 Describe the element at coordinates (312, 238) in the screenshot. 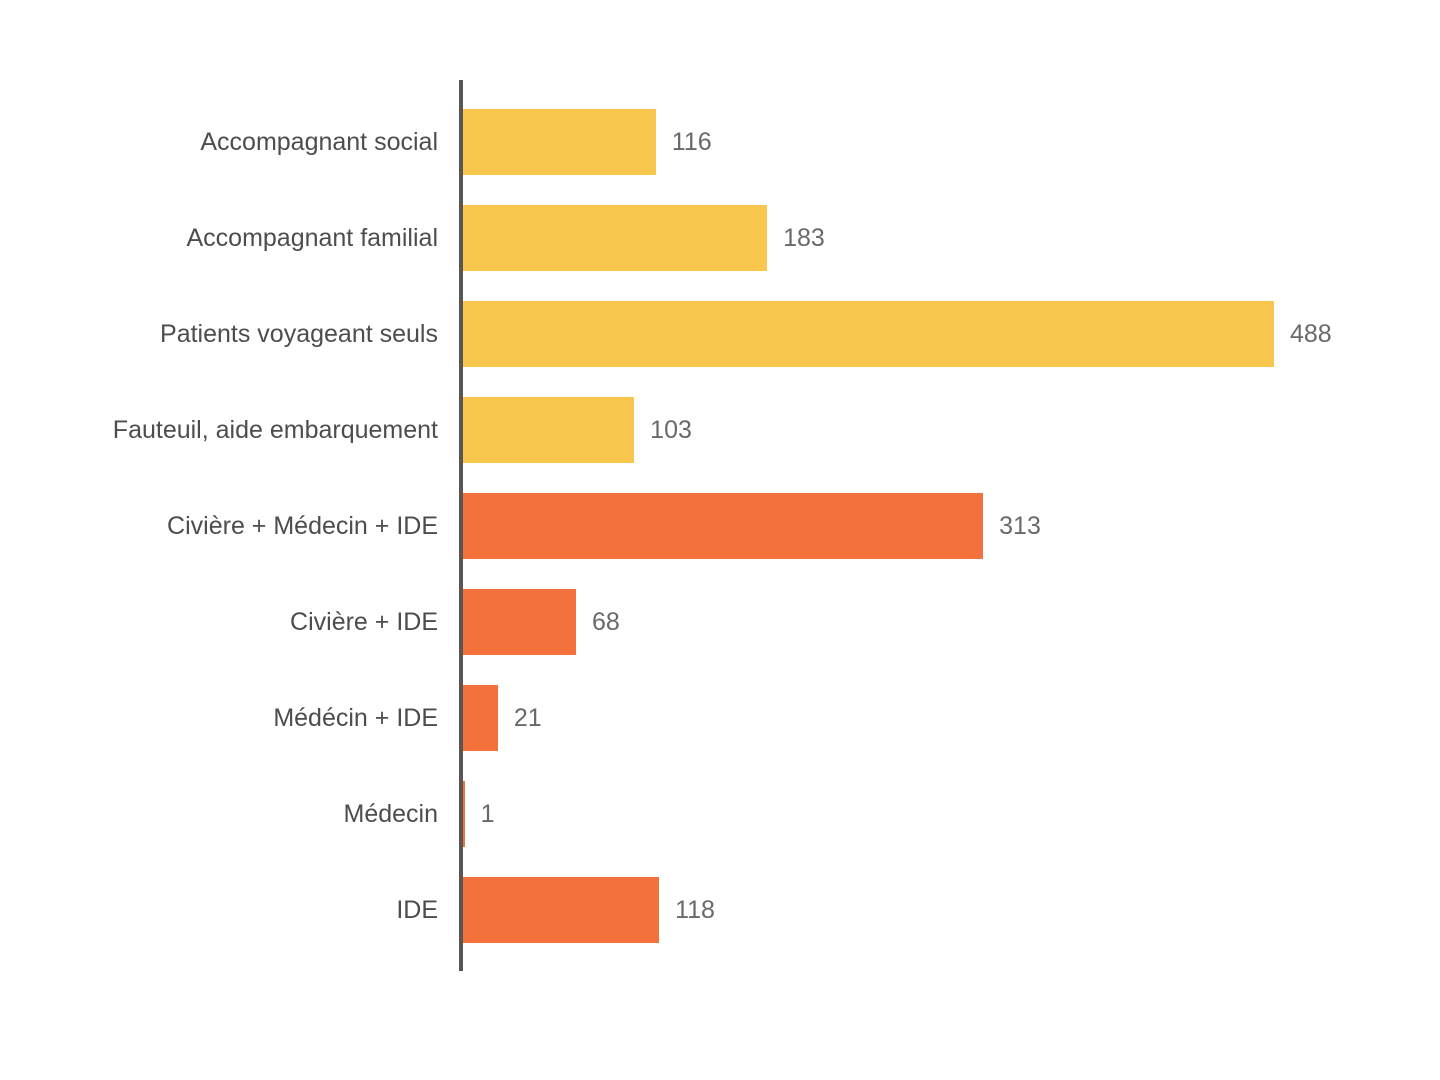

I see `category-label: Accompagnant familial` at that location.